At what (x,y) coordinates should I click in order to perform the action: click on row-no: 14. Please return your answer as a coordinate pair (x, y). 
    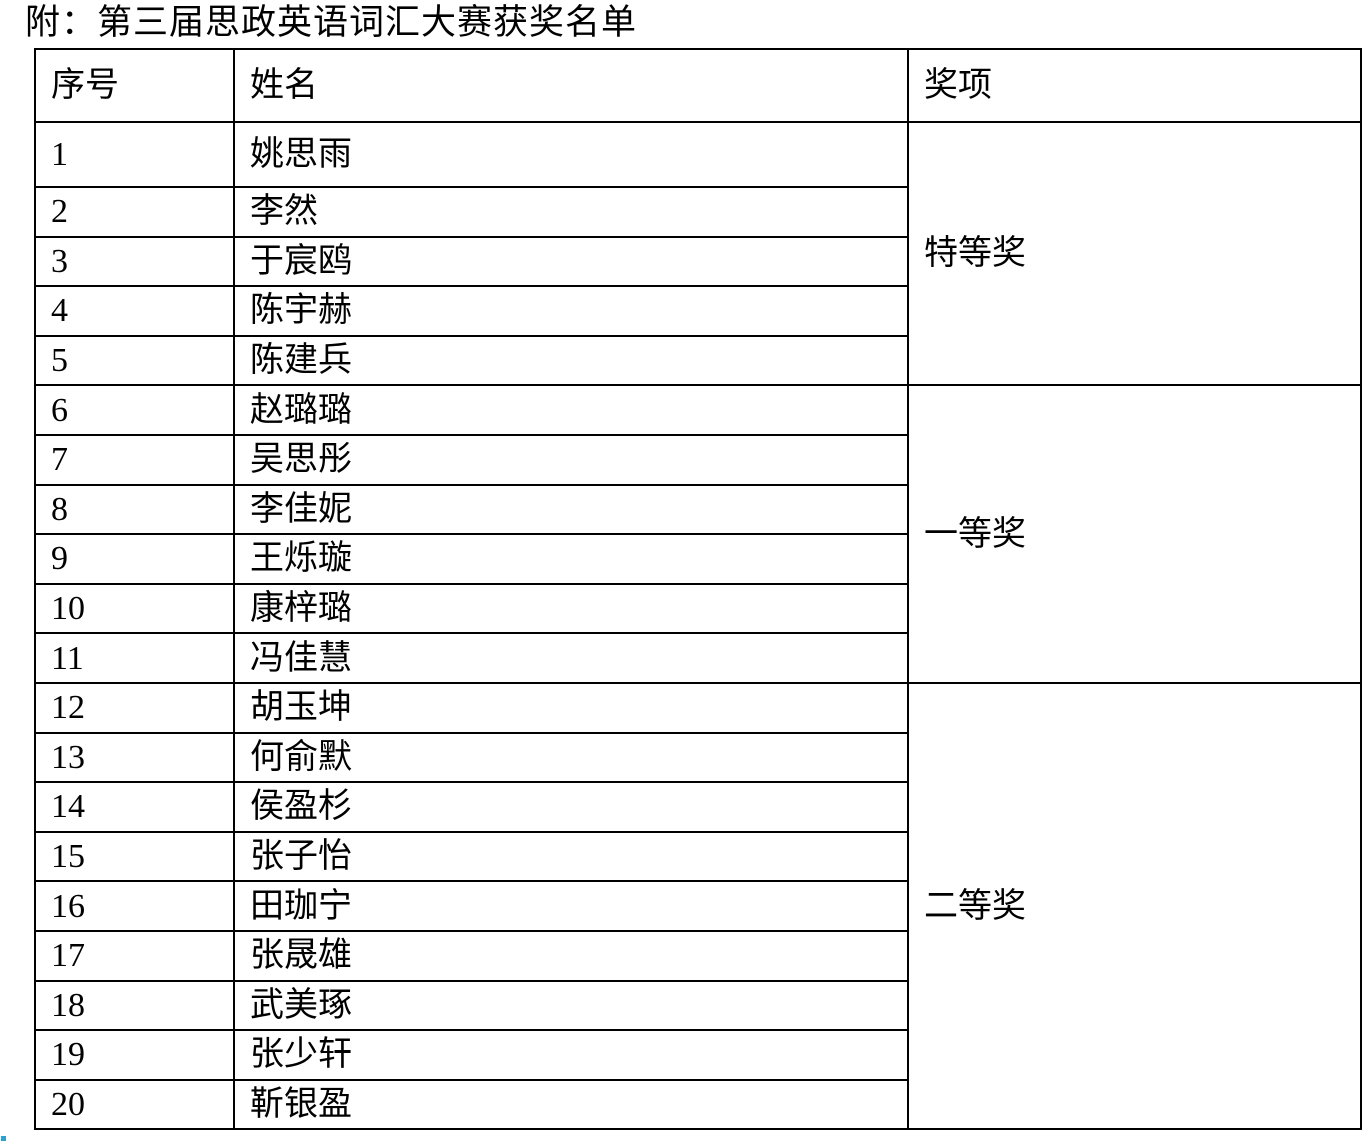
    Looking at the image, I should click on (134, 807).